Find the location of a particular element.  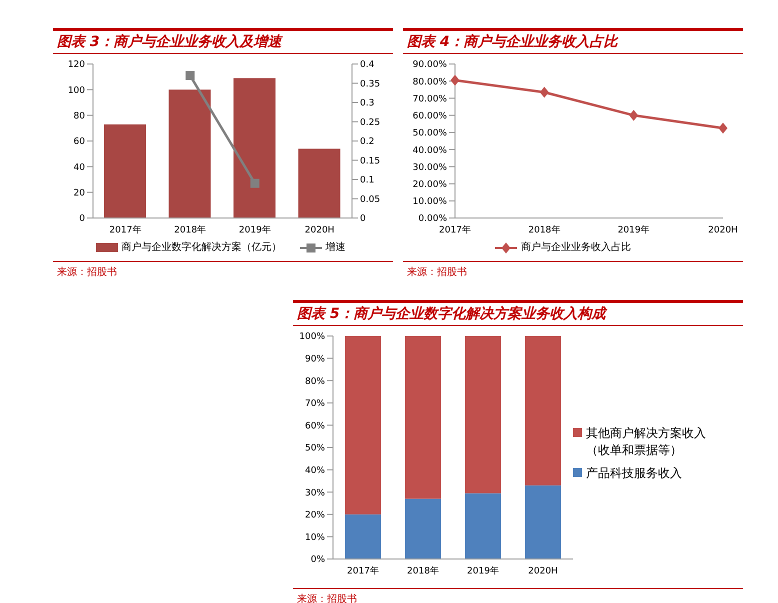

y-tick-label: 80 is located at coordinates (80, 117).